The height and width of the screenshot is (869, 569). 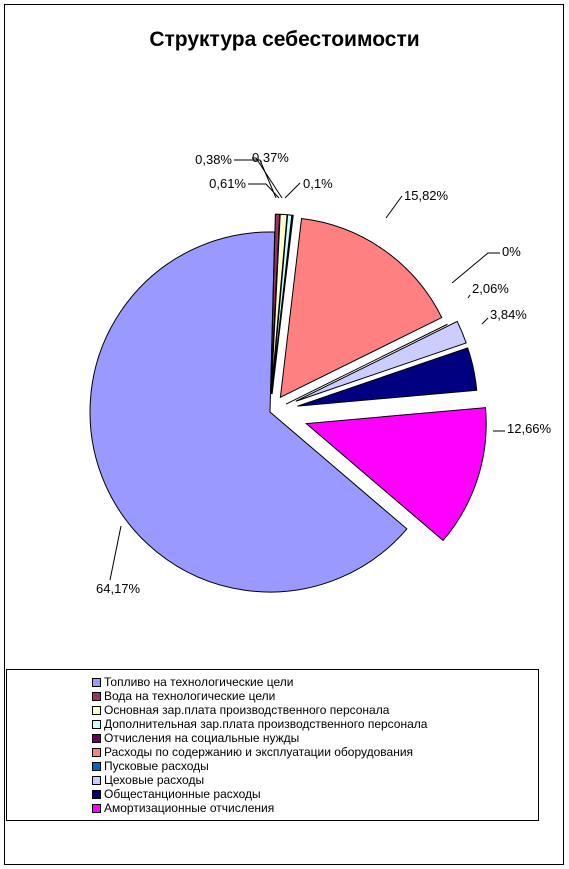 I want to click on slice-water, so click(x=275, y=304).